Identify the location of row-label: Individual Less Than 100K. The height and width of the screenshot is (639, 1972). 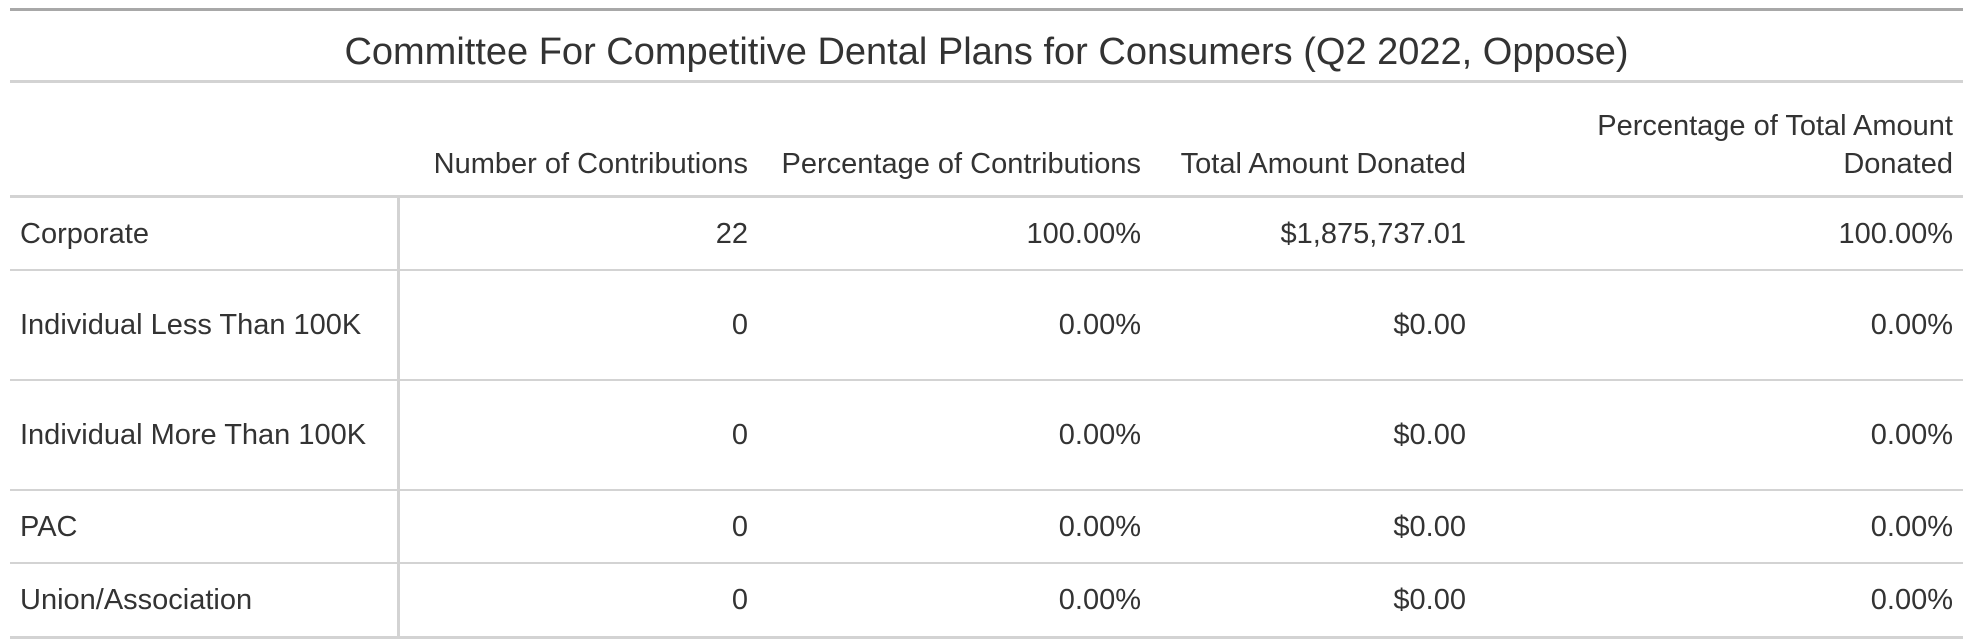
(205, 325).